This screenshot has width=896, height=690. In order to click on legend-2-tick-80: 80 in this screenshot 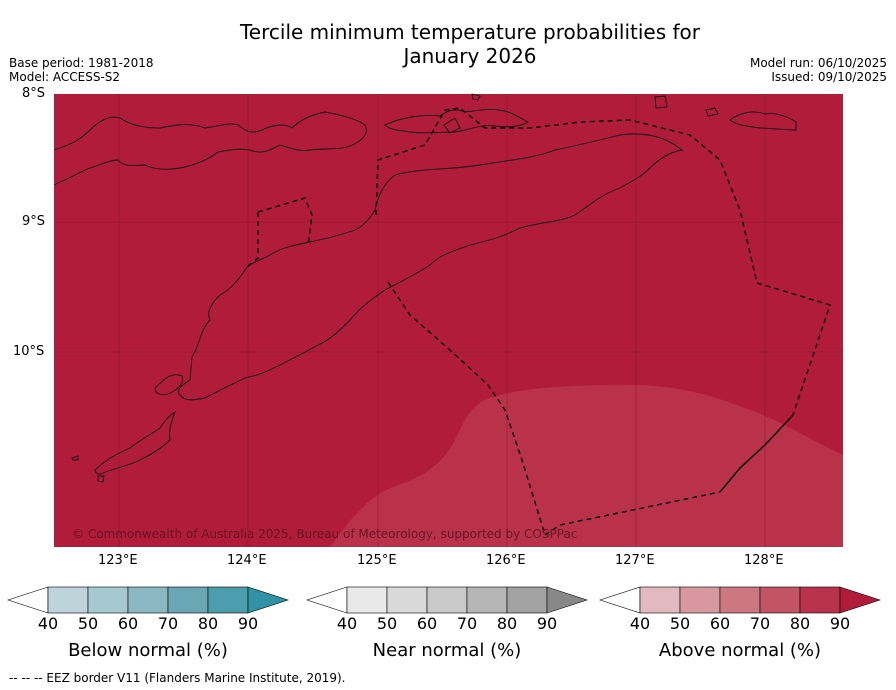, I will do `click(800, 623)`.